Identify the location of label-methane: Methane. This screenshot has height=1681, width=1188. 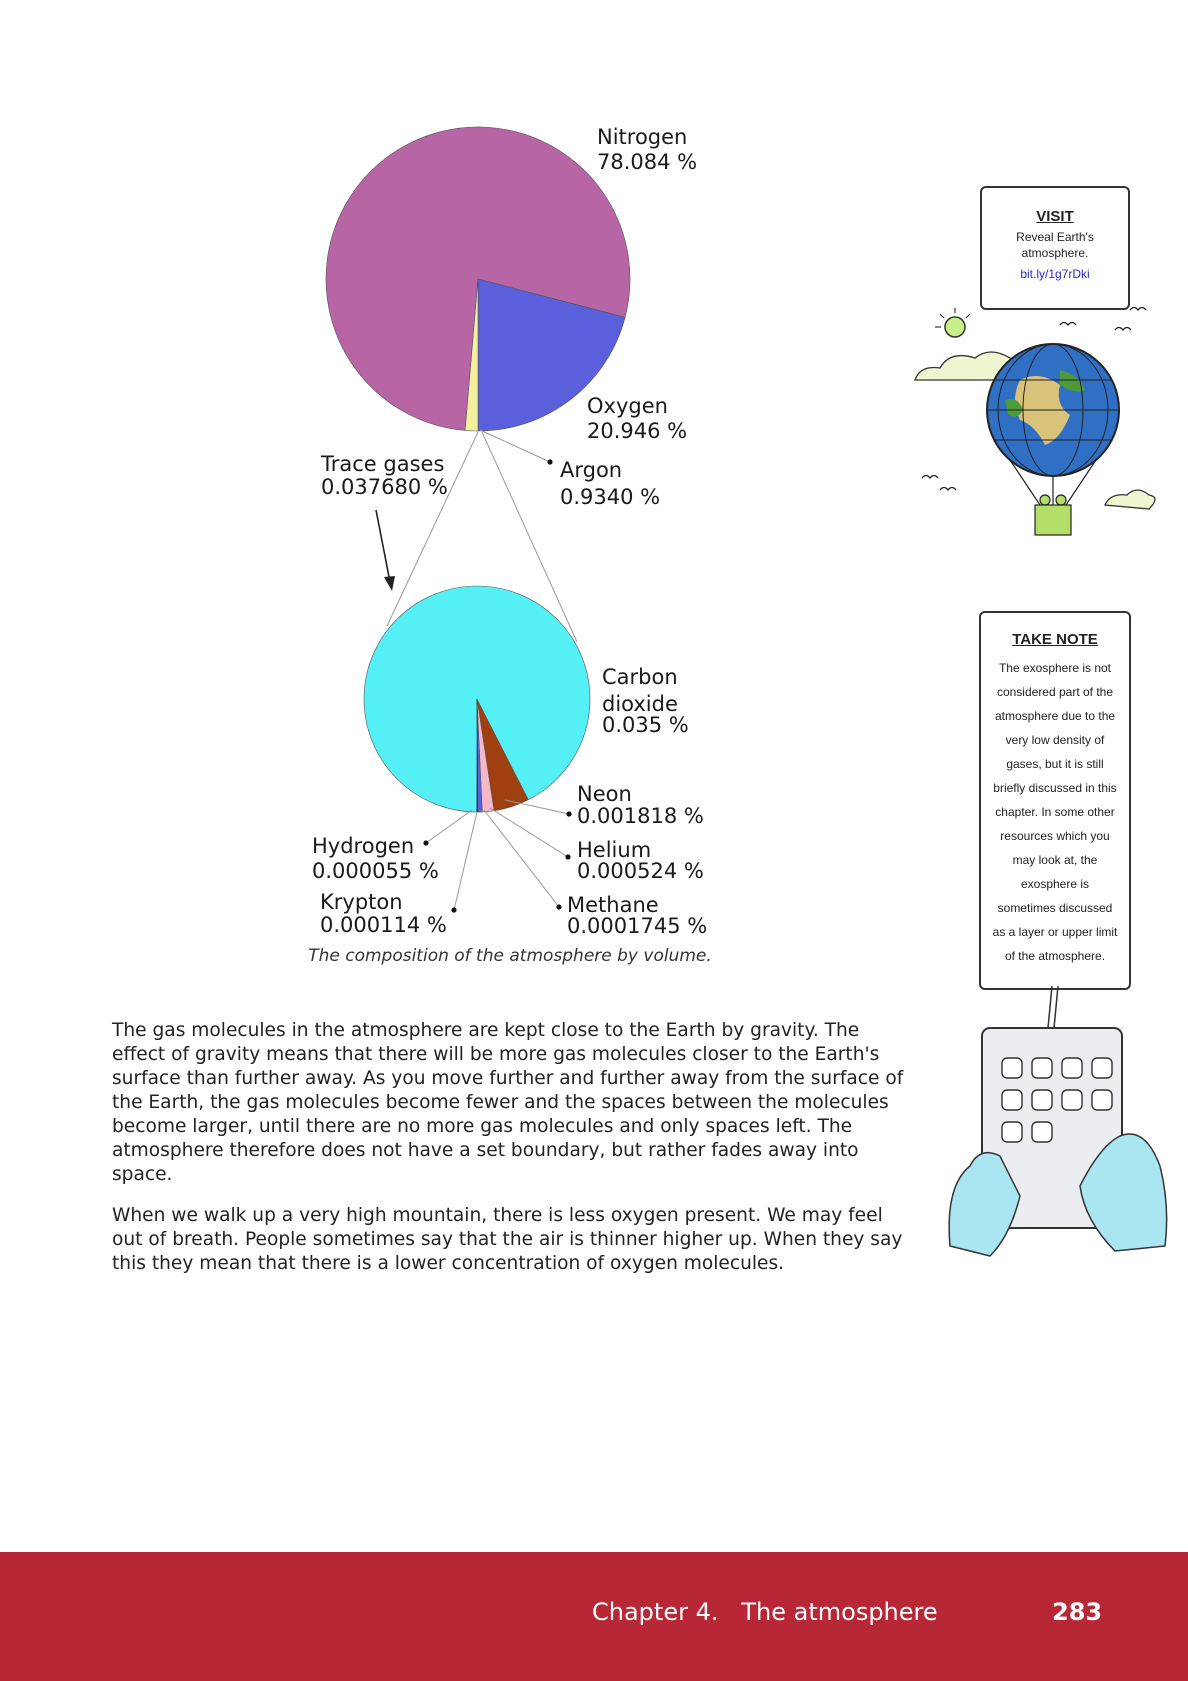
(613, 905).